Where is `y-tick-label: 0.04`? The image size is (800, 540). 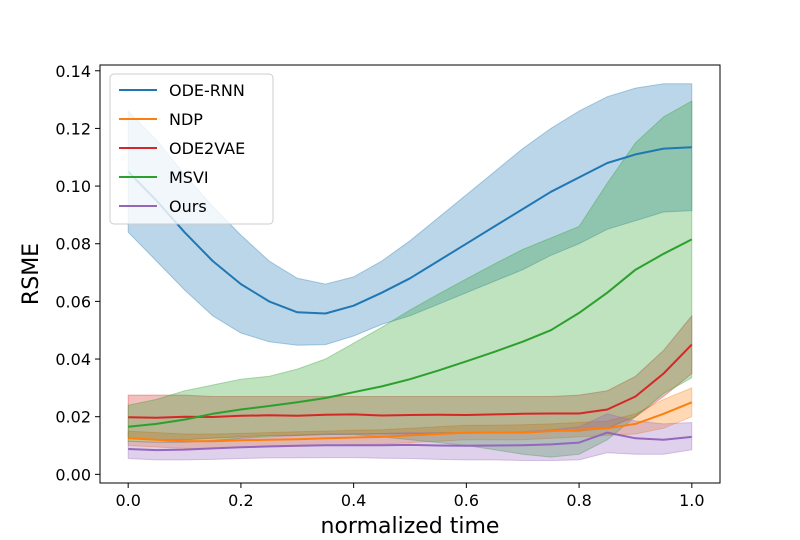 y-tick-label: 0.04 is located at coordinates (73, 359).